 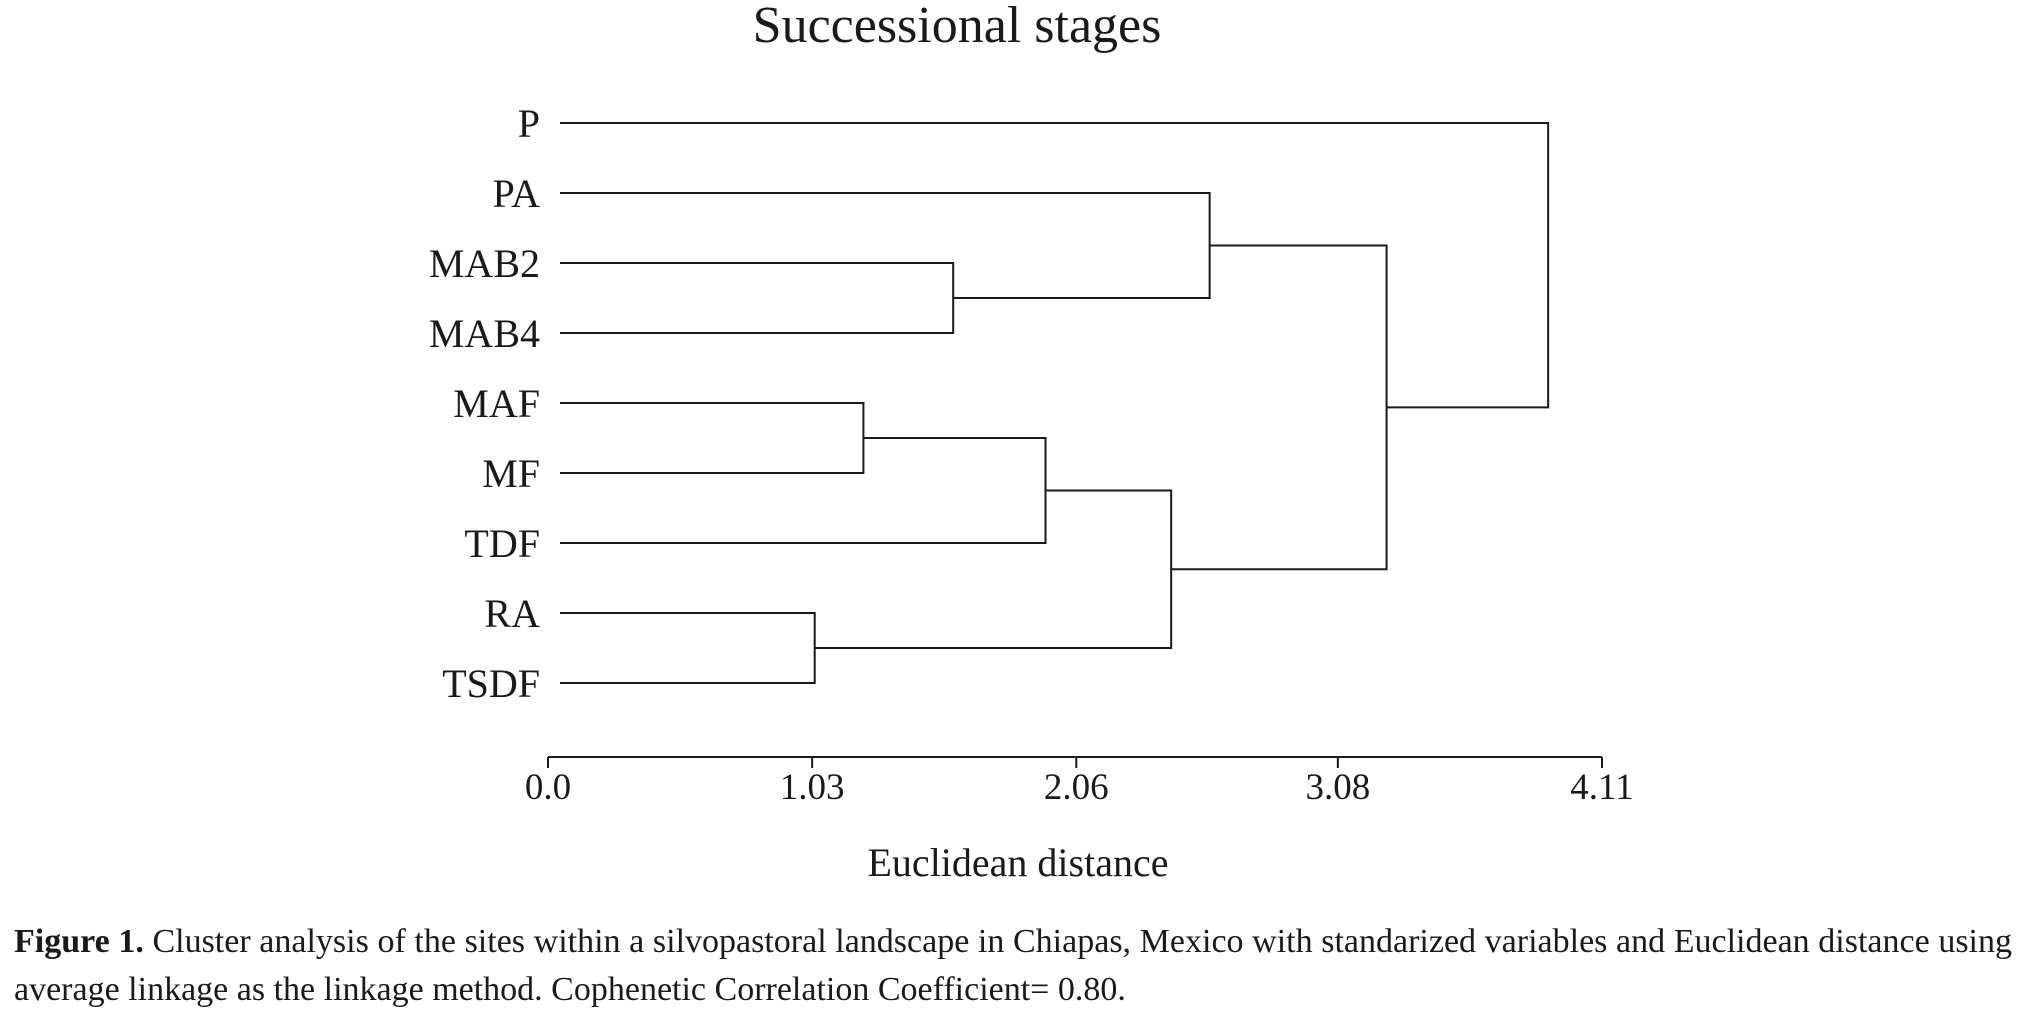 I want to click on leaf-label-mf: MF, so click(x=511, y=473).